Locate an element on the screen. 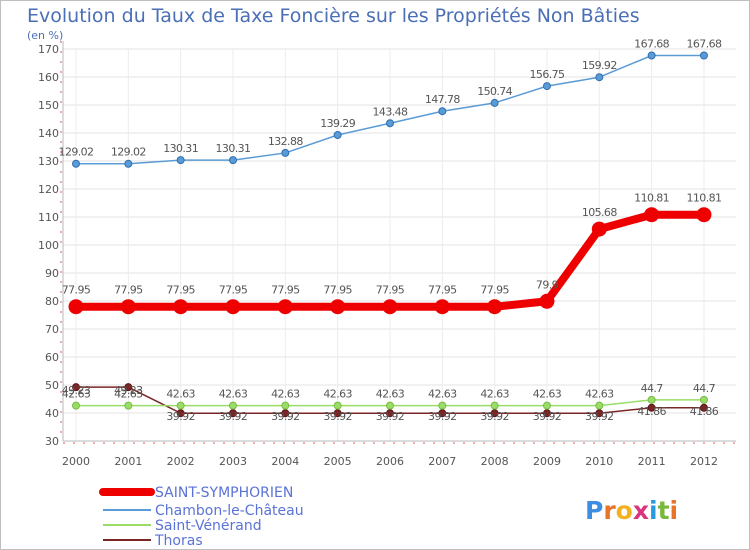 The image size is (750, 550). logo-letter: x is located at coordinates (641, 510).